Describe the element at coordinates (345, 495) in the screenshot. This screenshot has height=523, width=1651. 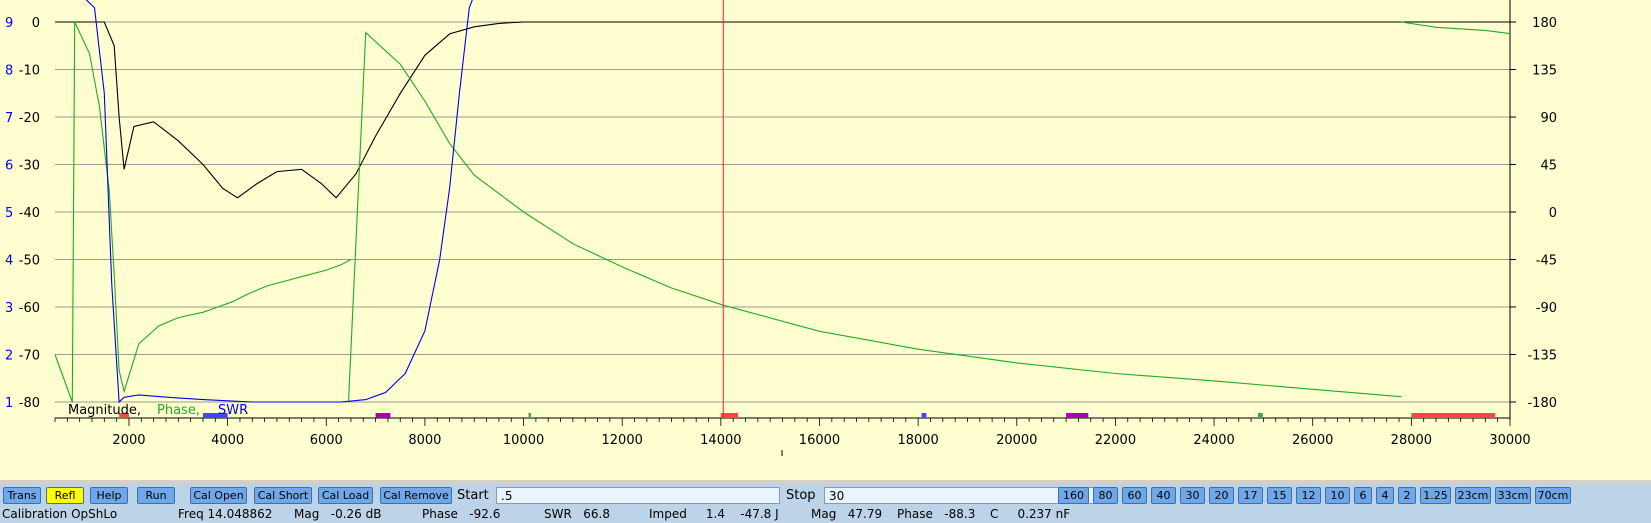
I see `cal-load-button: Cal Load` at that location.